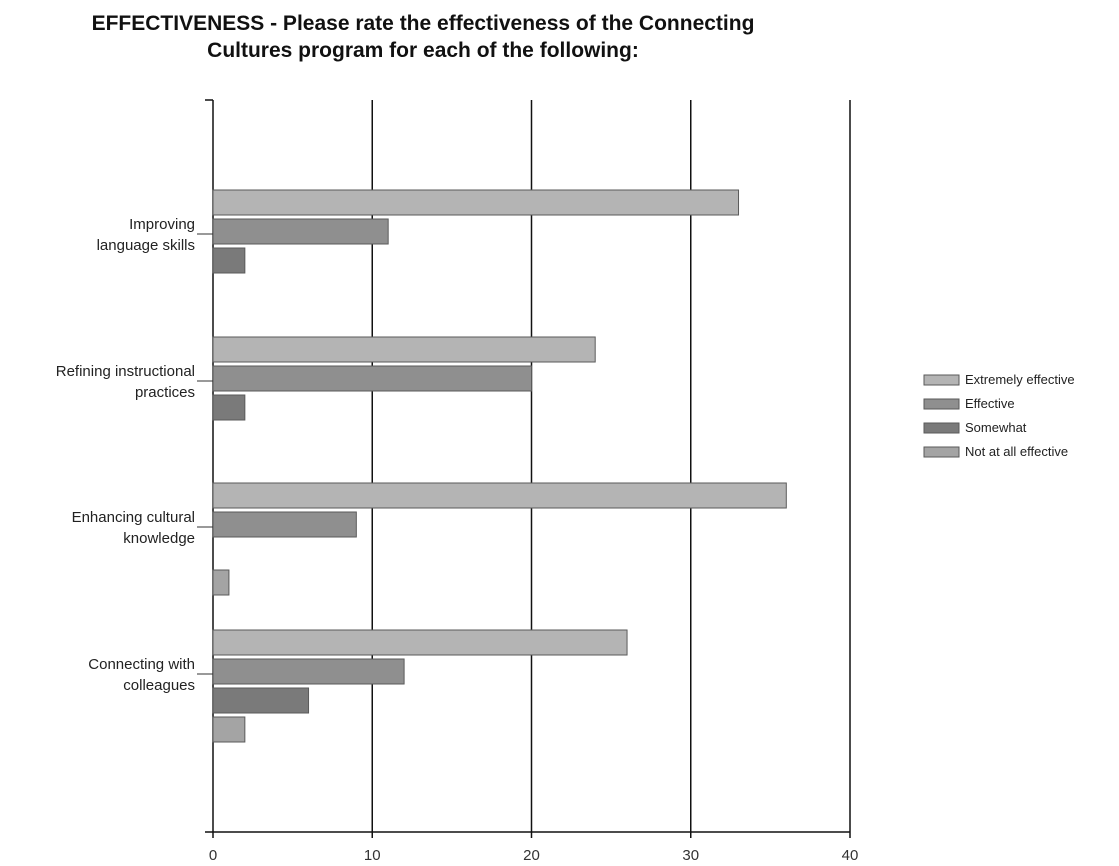 The image size is (1119, 866). Describe the element at coordinates (125, 371) in the screenshot. I see `category-label: Refining instructional` at that location.